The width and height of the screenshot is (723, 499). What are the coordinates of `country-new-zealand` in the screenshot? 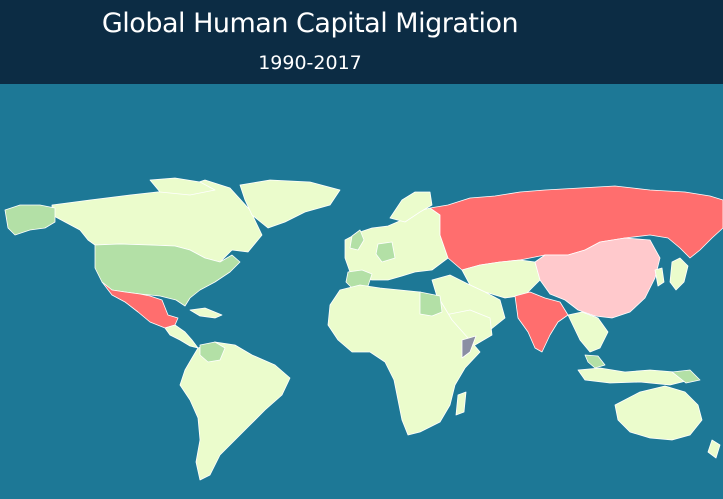 It's located at (714, 449).